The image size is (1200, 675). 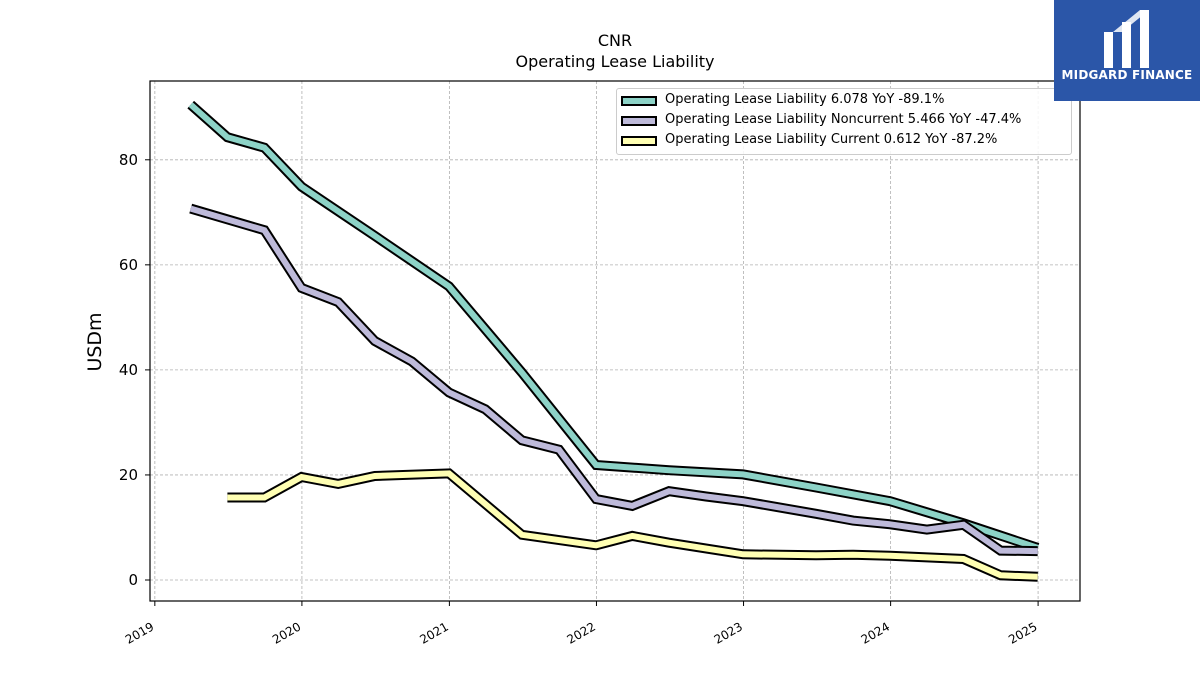 I want to click on logo-text: MIDGARD FINANCE, so click(x=1127, y=75).